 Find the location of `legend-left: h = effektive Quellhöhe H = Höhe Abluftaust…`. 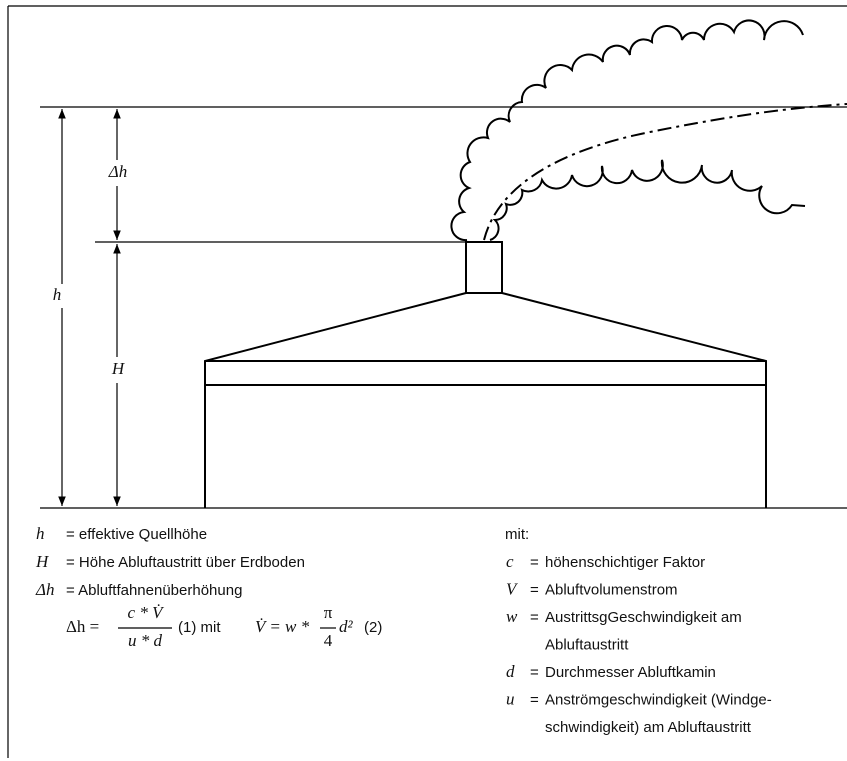

legend-left: h = effektive Quellhöhe H = Höhe Abluftaust… is located at coordinates (170, 561).